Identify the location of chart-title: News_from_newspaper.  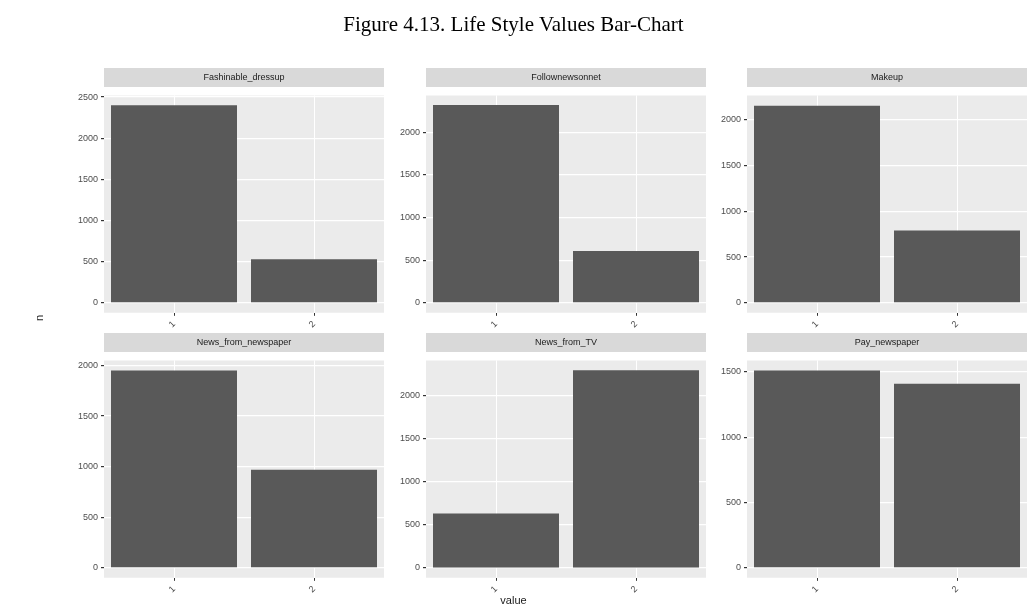
(244, 342).